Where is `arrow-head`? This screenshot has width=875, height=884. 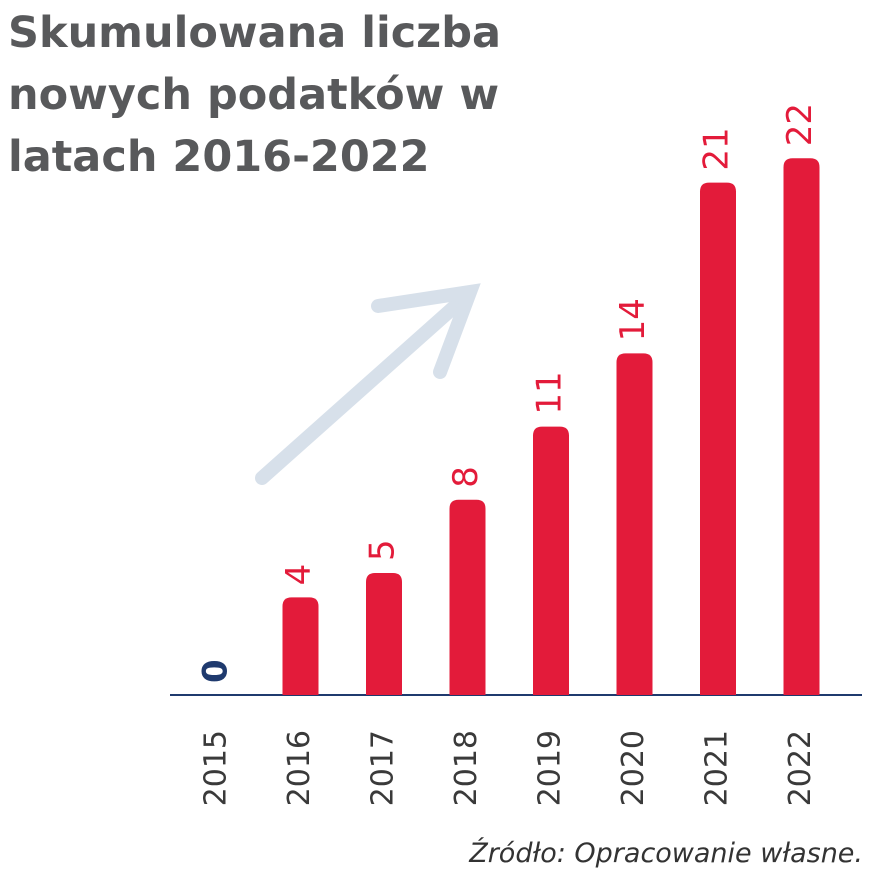
arrow-head is located at coordinates (426, 331).